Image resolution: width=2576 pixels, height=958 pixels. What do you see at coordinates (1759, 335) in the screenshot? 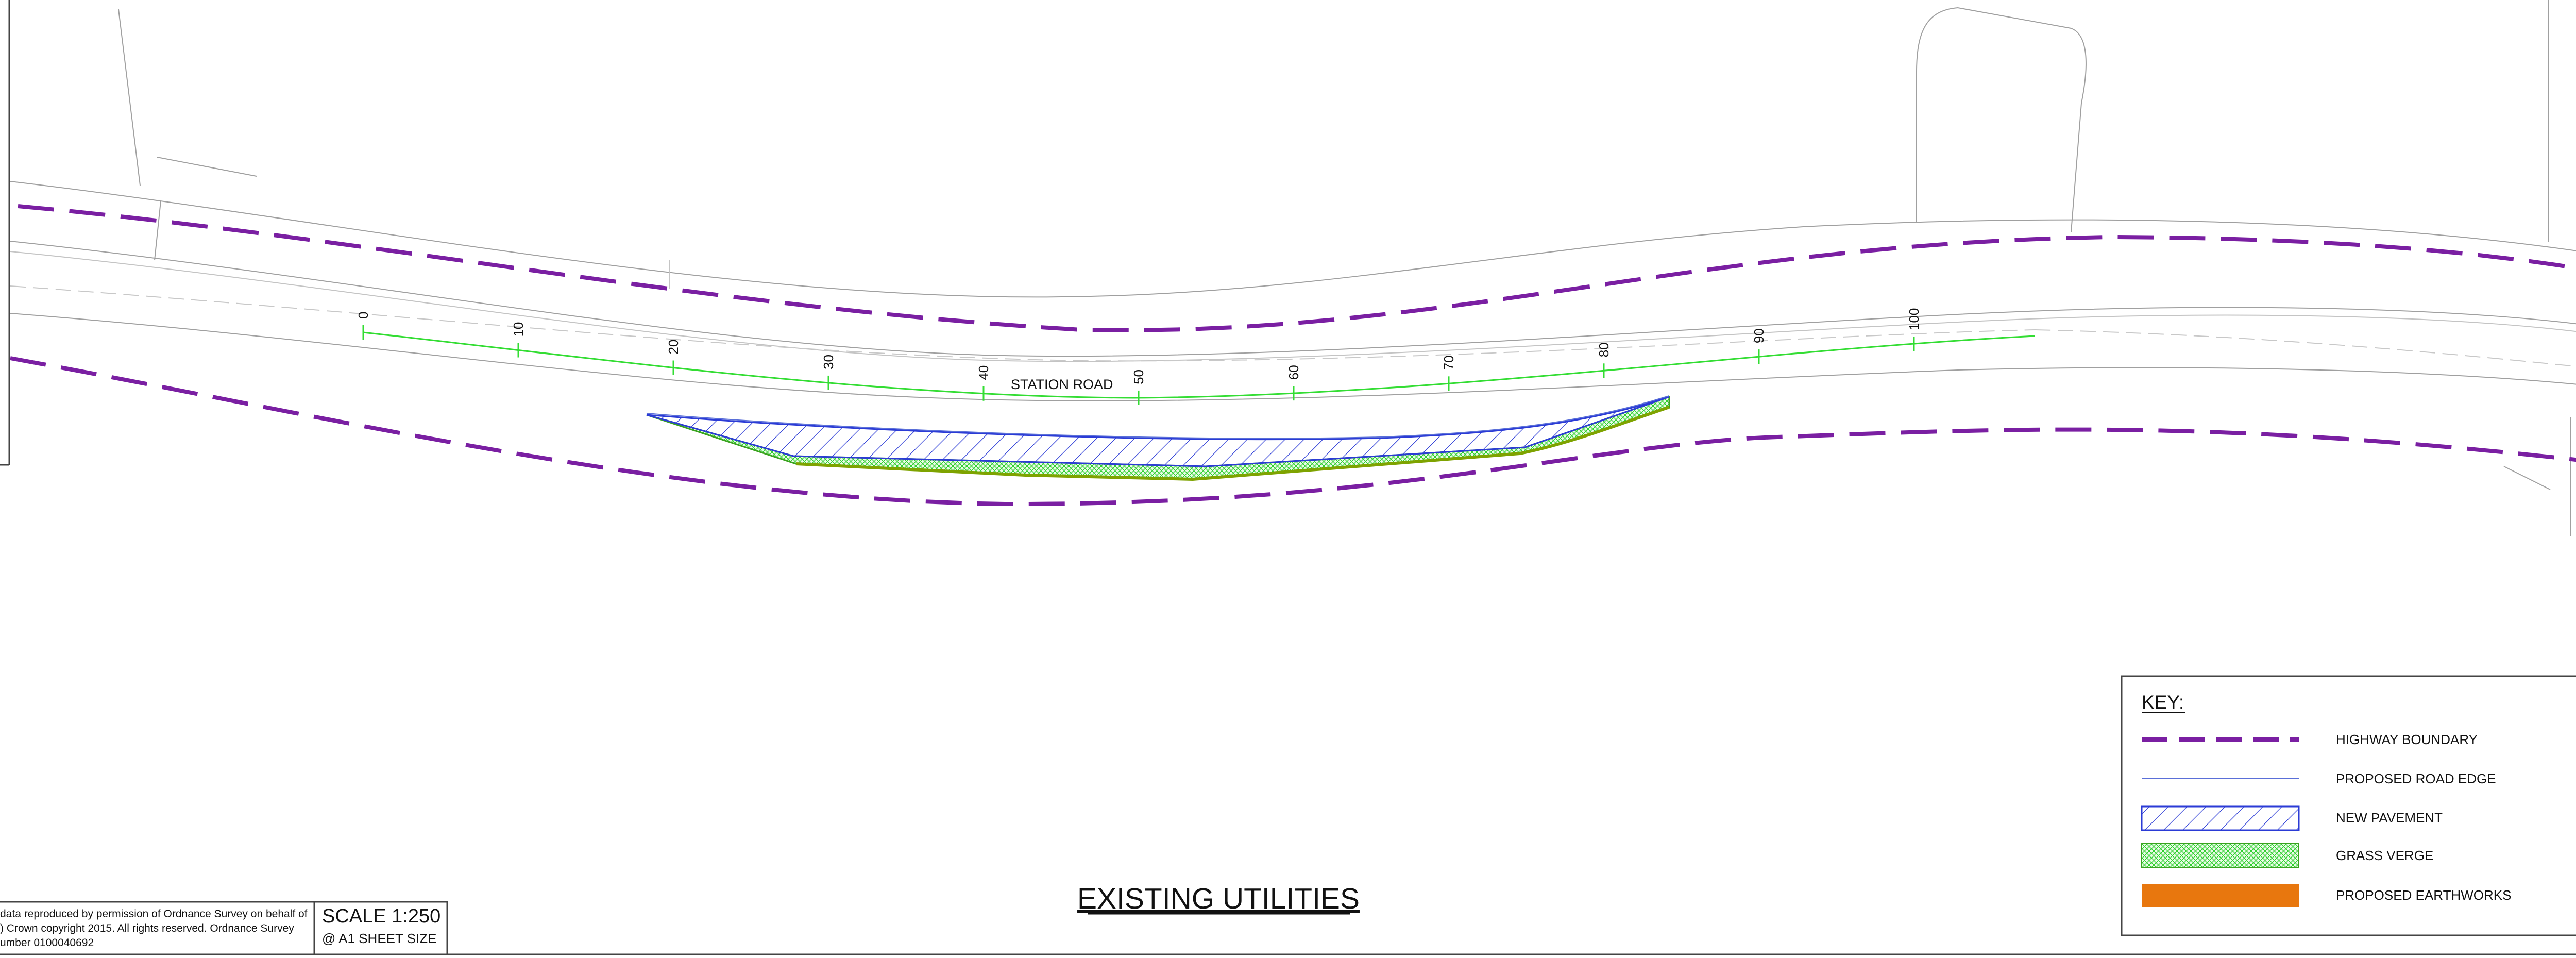
I see `chainage-label: 90` at bounding box center [1759, 335].